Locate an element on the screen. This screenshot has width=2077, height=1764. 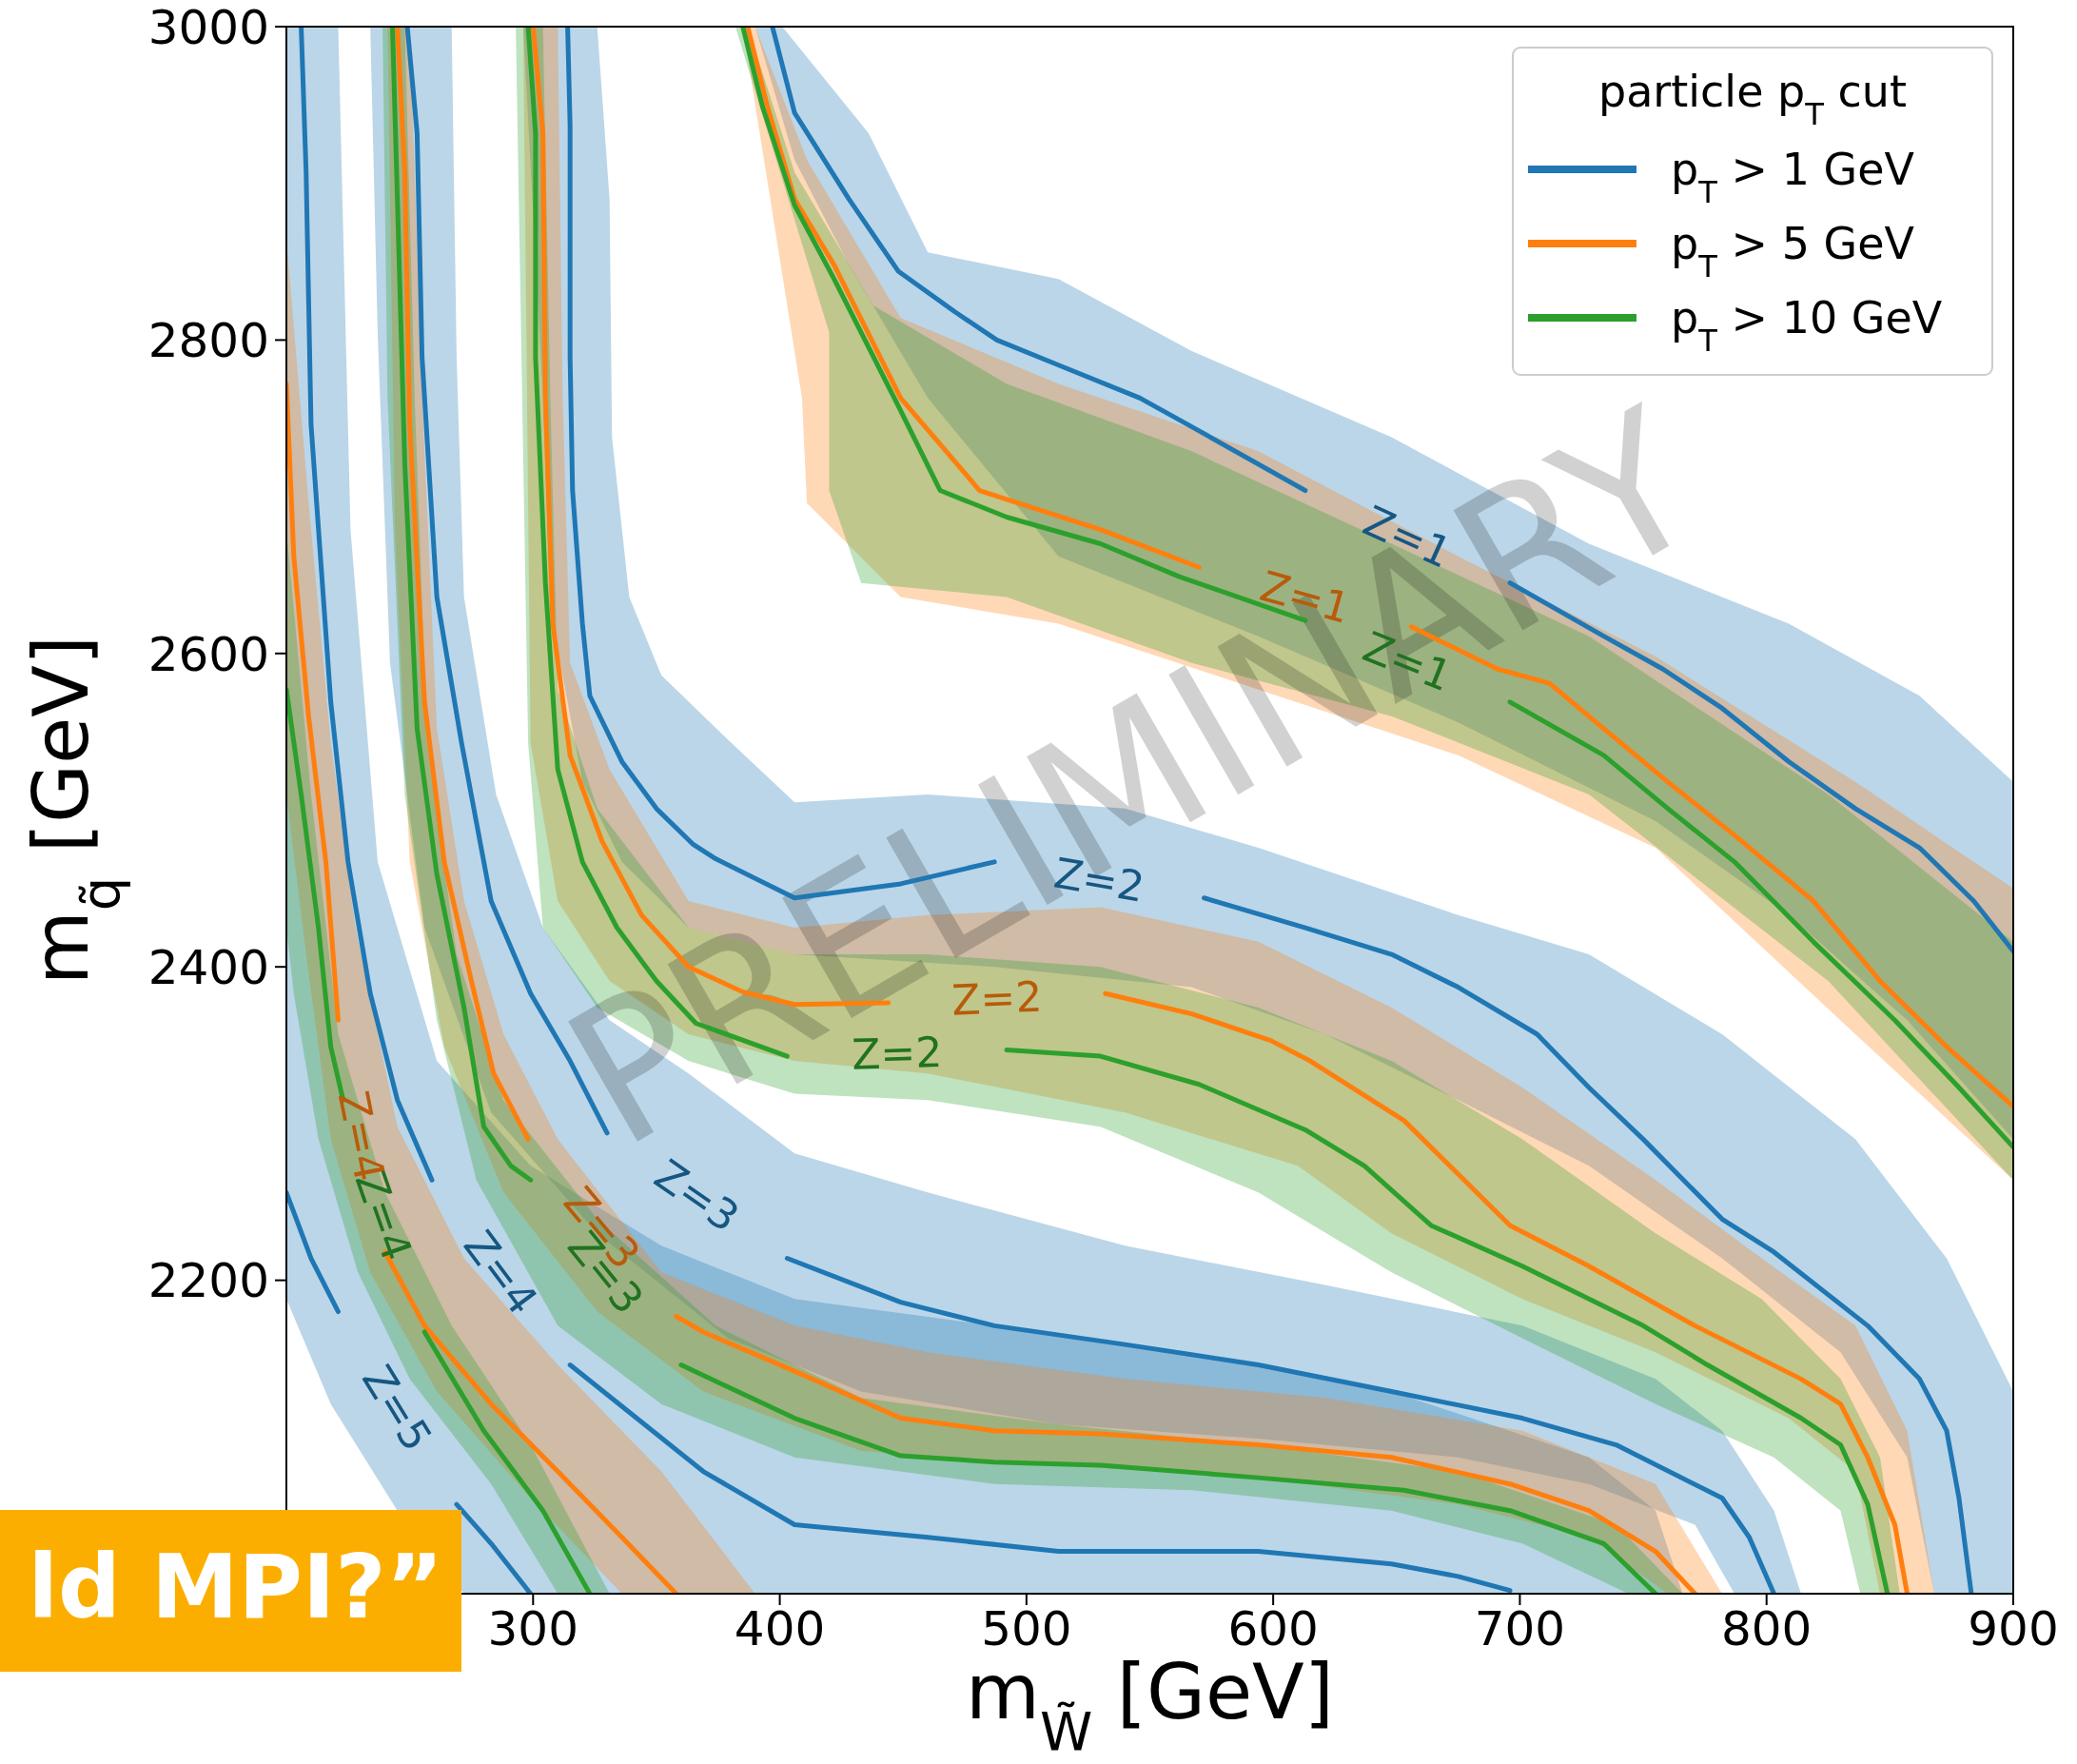
y-tick-label: 2200 is located at coordinates (208, 1281).